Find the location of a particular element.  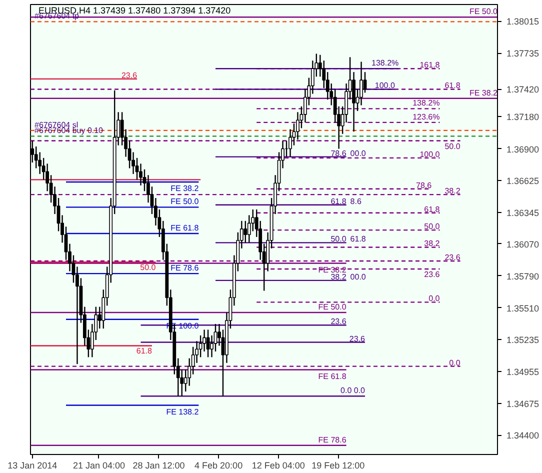

y-tick-label: 1.34955 is located at coordinates (523, 371).